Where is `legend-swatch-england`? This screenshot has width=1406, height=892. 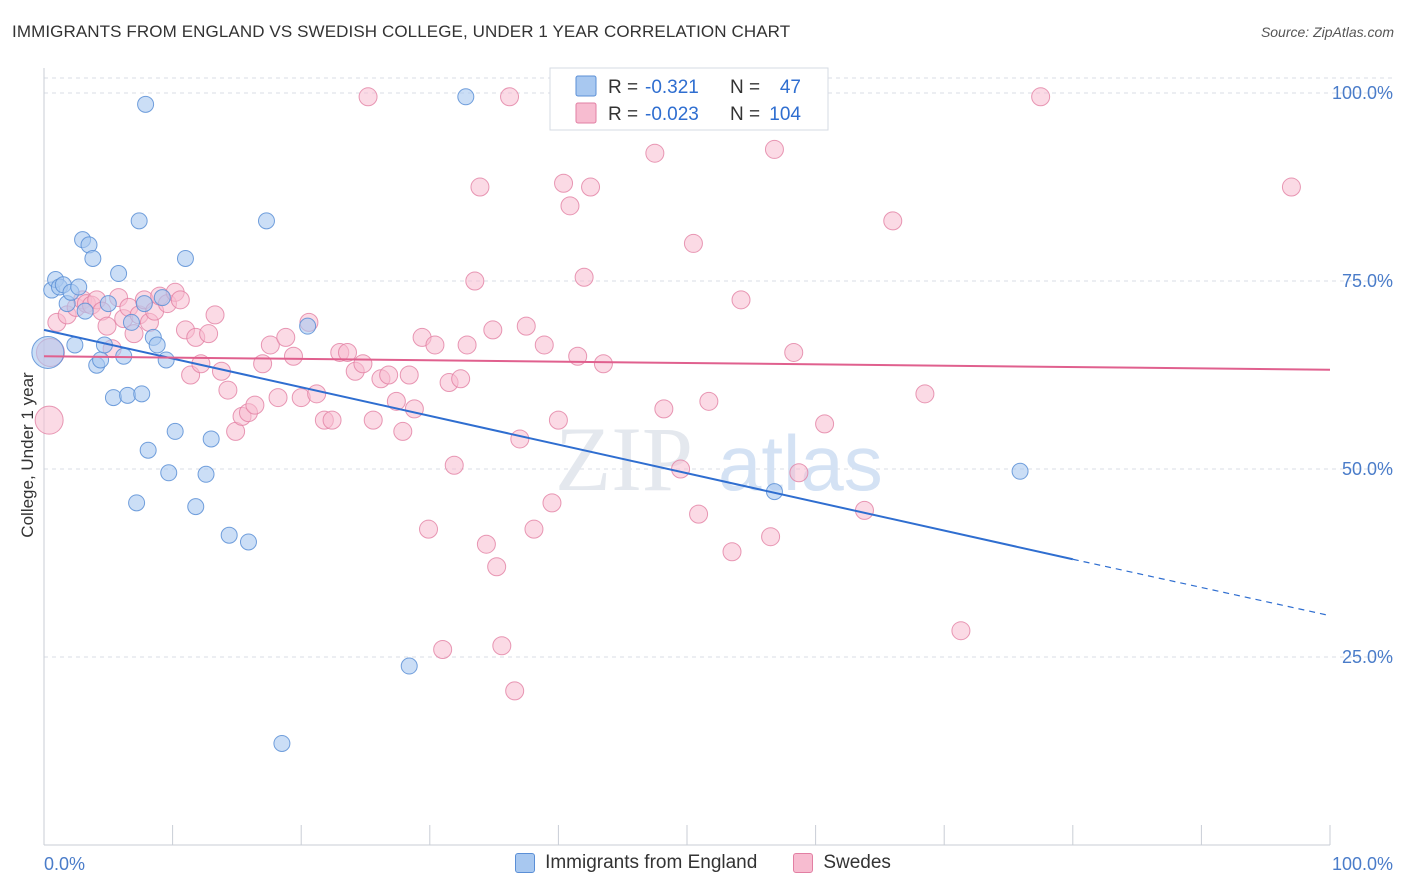
legend-swatch-england is located at coordinates (525, 863).